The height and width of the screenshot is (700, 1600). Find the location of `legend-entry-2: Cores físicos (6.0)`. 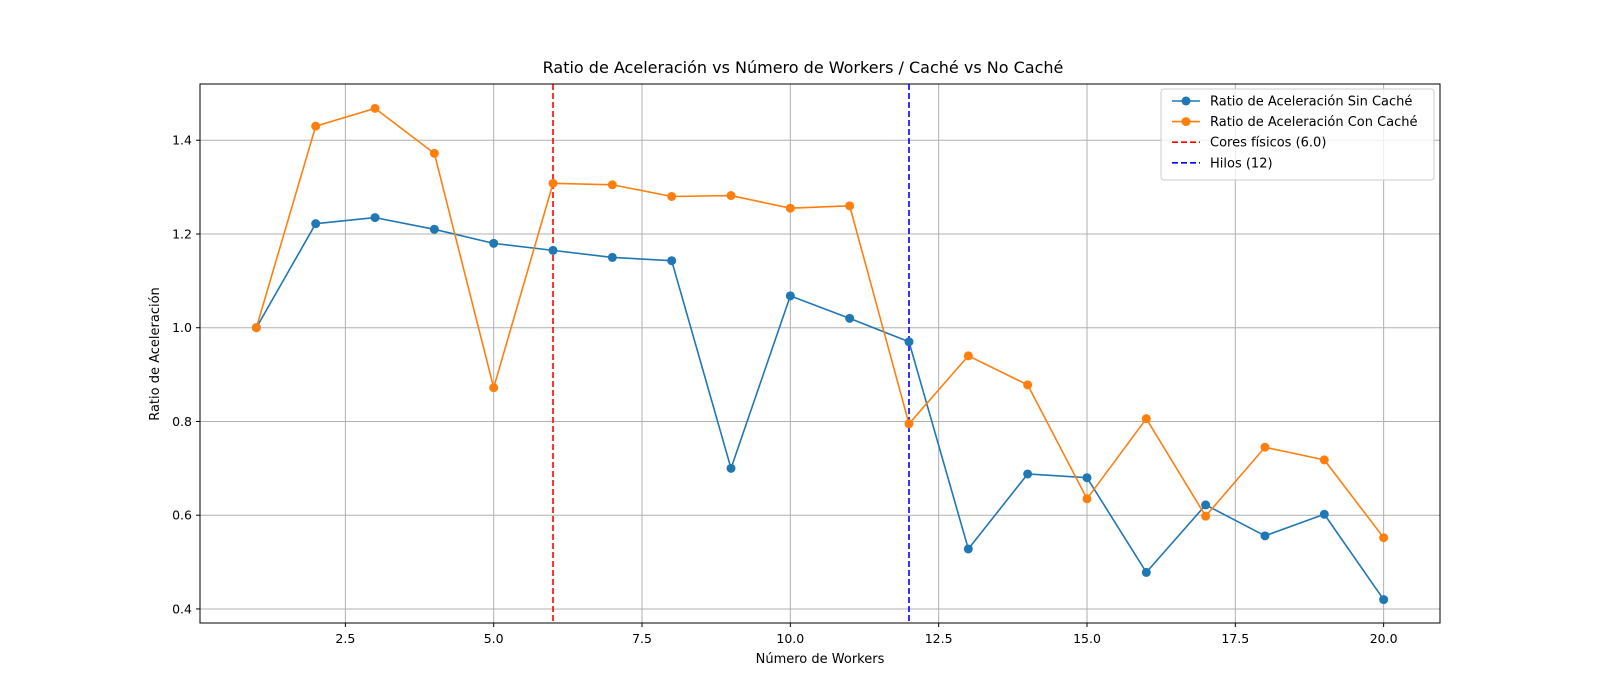

legend-entry-2: Cores físicos (6.0) is located at coordinates (1249, 143).